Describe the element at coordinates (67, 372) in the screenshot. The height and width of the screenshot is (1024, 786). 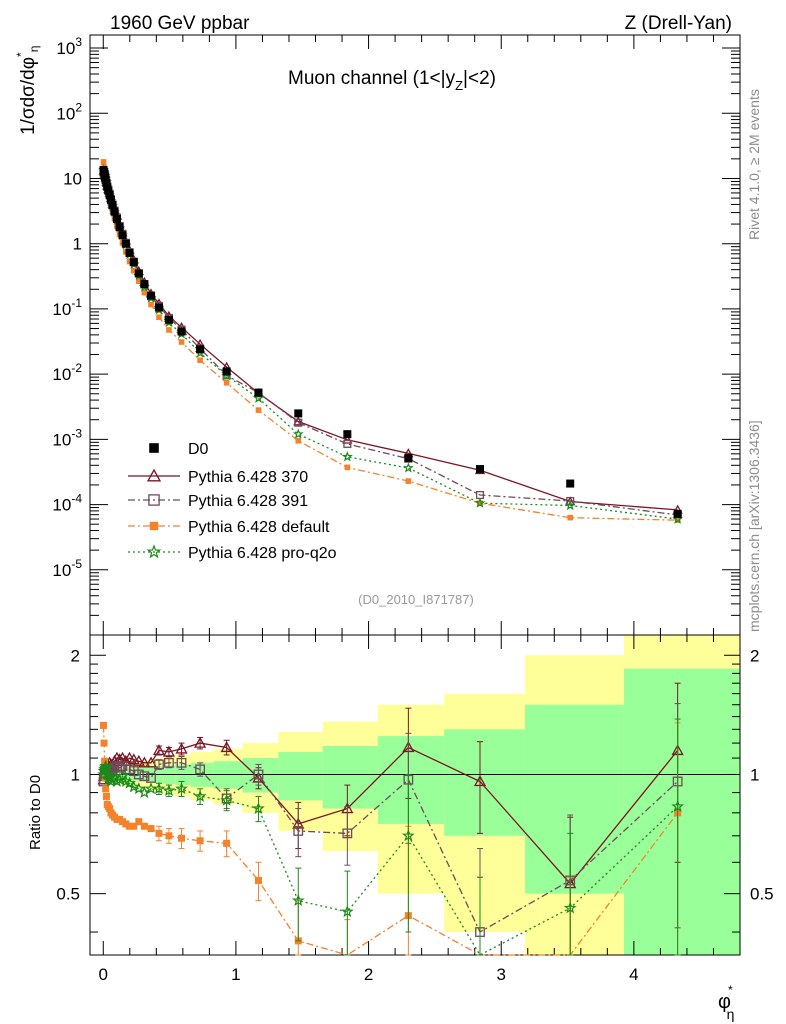
I see `y-tick-label: 10⁻²` at that location.